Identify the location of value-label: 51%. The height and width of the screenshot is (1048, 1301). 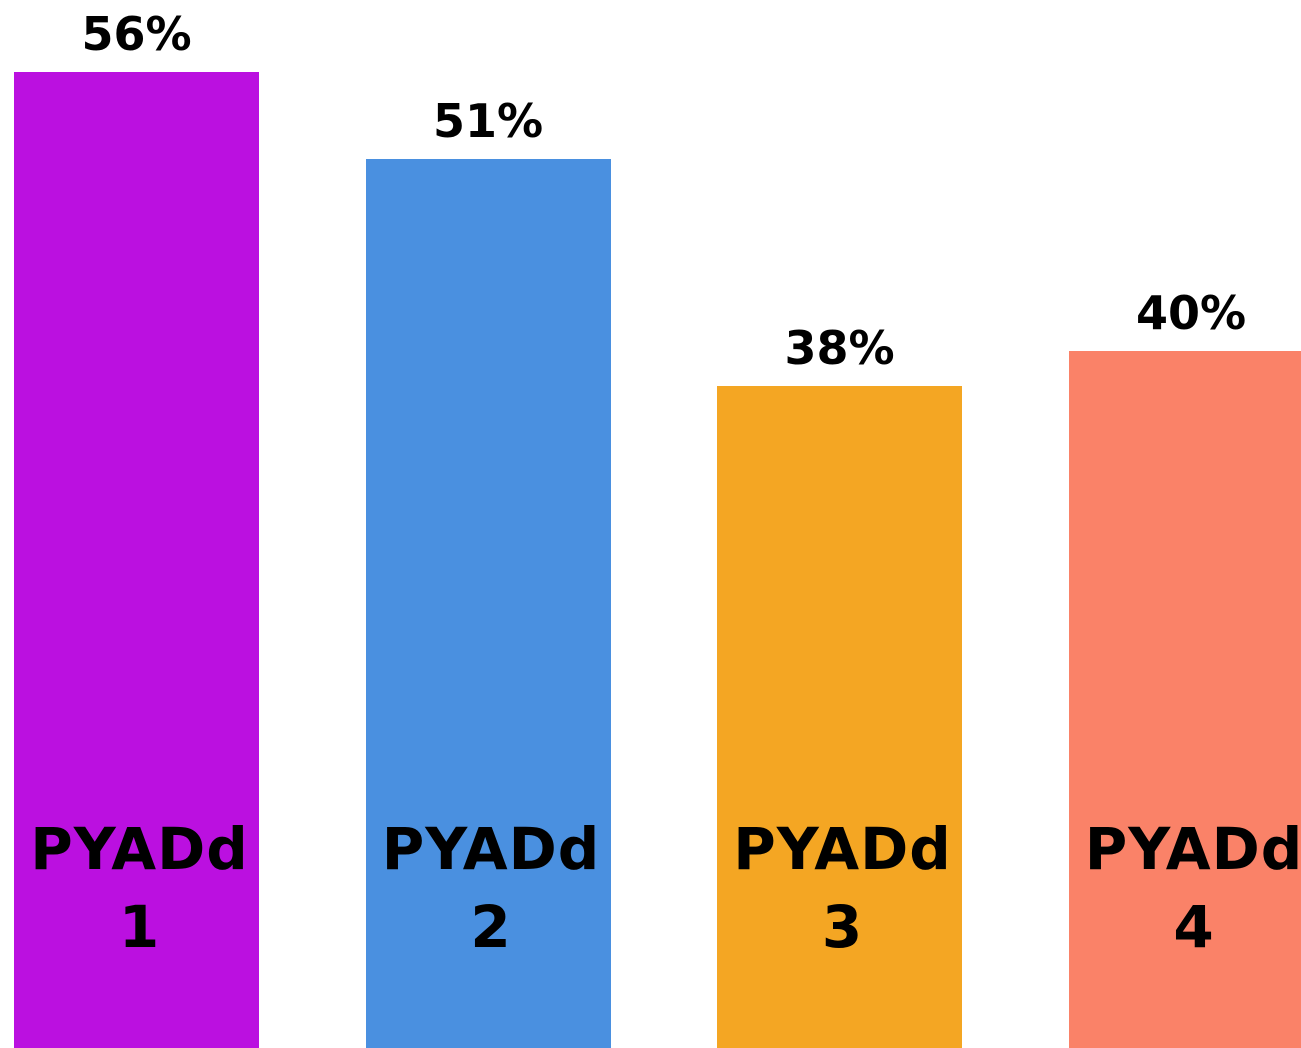
(488, 120).